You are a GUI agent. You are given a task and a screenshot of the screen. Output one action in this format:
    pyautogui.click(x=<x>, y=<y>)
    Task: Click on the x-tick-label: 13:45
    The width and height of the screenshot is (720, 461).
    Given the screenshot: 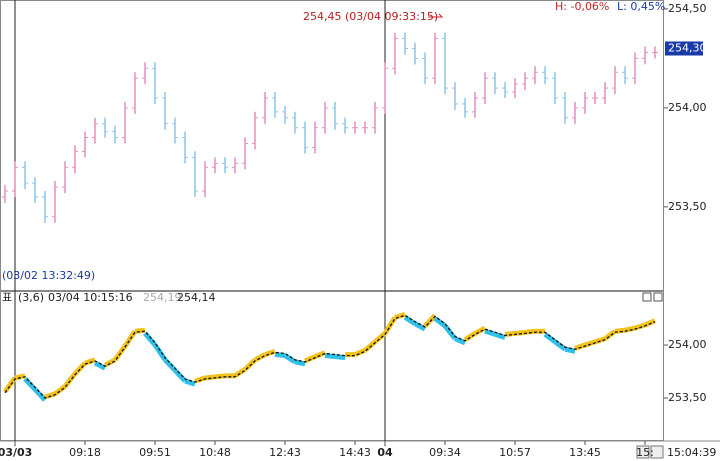 What is the action you would take?
    pyautogui.click(x=585, y=452)
    